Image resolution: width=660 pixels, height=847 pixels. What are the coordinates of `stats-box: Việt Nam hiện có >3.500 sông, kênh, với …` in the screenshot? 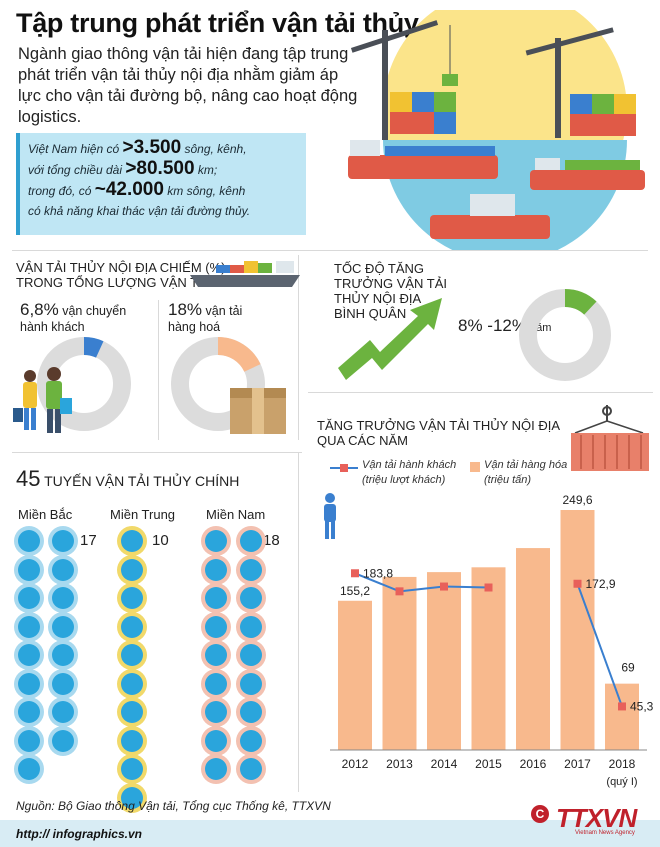 It's located at (161, 184).